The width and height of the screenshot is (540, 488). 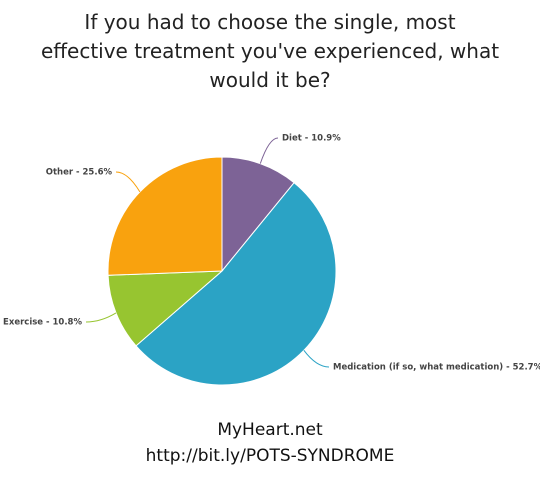 What do you see at coordinates (270, 430) in the screenshot?
I see `footer-line: MyHeart.net` at bounding box center [270, 430].